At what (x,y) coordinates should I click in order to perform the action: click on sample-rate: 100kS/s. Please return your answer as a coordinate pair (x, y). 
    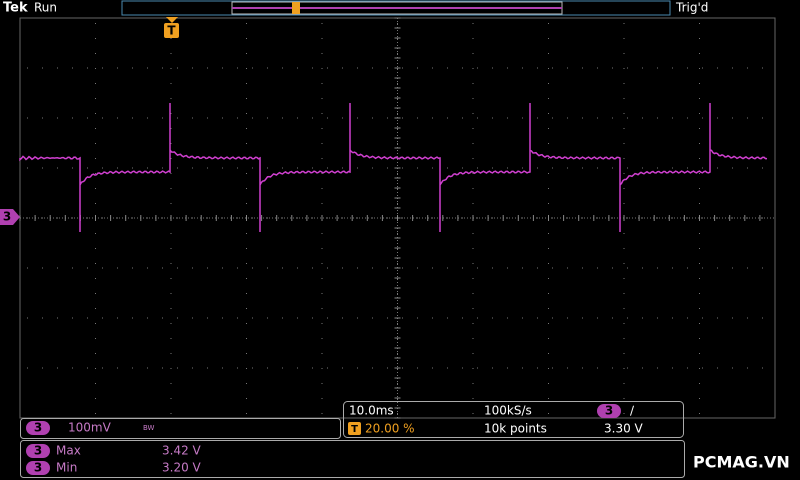
    Looking at the image, I should click on (508, 411).